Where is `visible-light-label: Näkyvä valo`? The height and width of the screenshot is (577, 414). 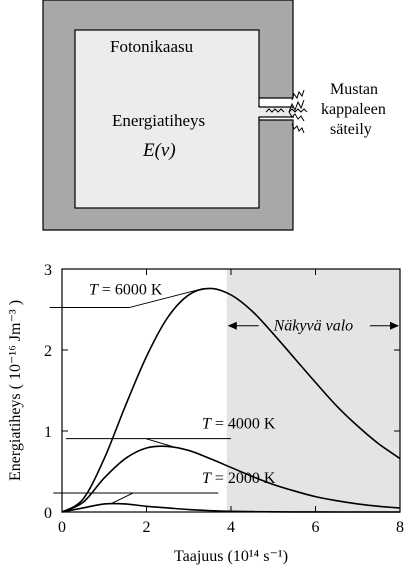
visible-light-label: Näkyvä valo is located at coordinates (313, 326).